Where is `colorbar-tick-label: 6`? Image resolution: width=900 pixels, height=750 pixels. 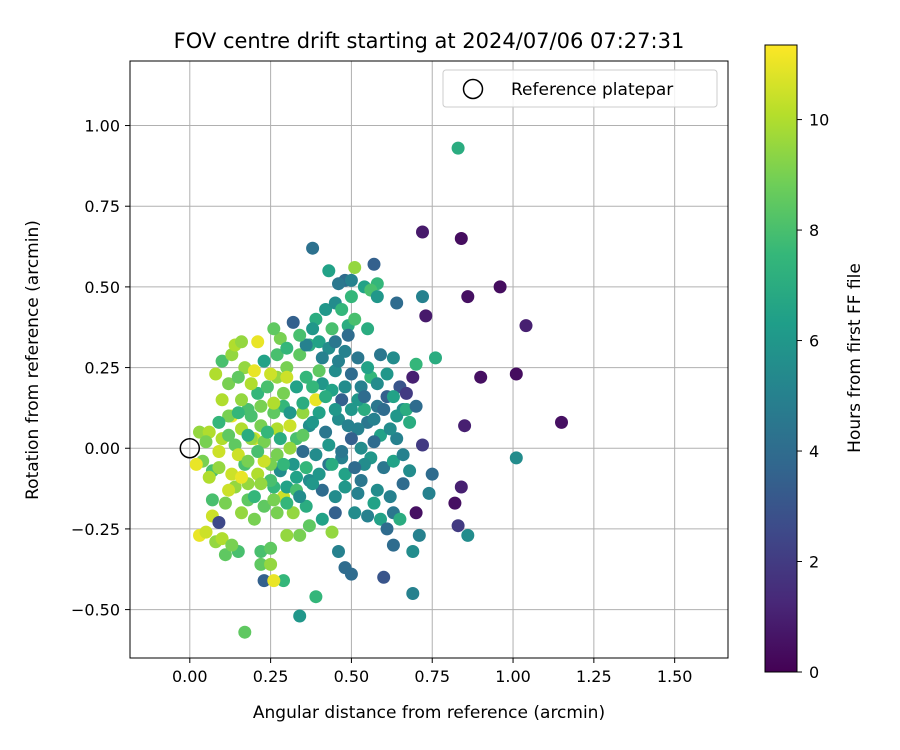
colorbar-tick-label: 6 is located at coordinates (814, 341).